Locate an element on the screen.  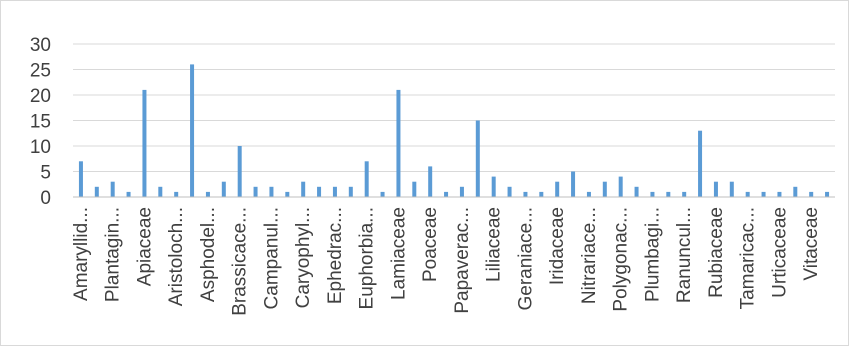
x-tick-label: Poaceae is located at coordinates (430, 244).